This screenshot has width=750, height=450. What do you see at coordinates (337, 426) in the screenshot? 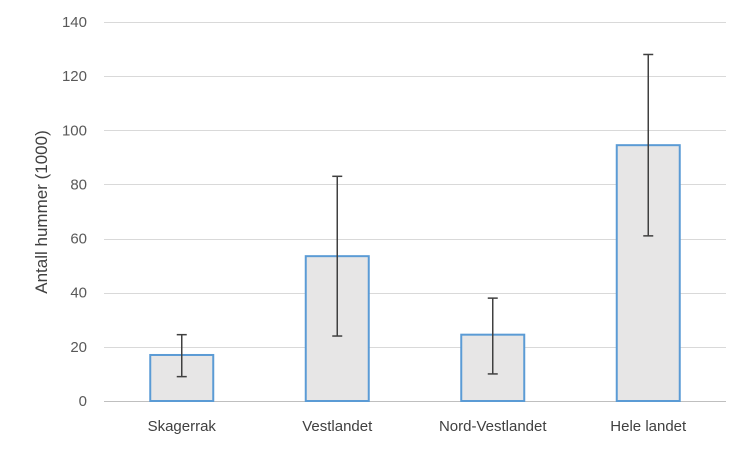
I see `x-tick-label-vestlandet: Vestlandet` at bounding box center [337, 426].